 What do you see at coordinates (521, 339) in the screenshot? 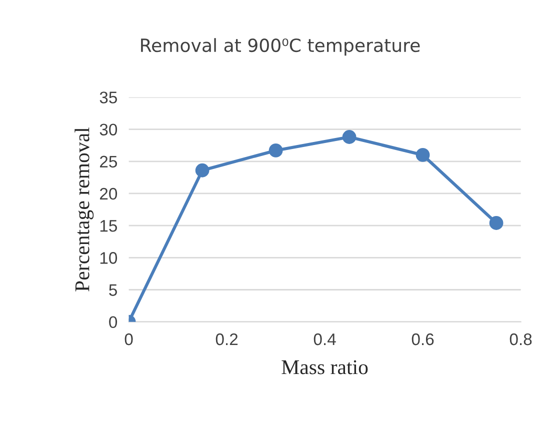
I see `x-tick-label: 0.8` at bounding box center [521, 339].